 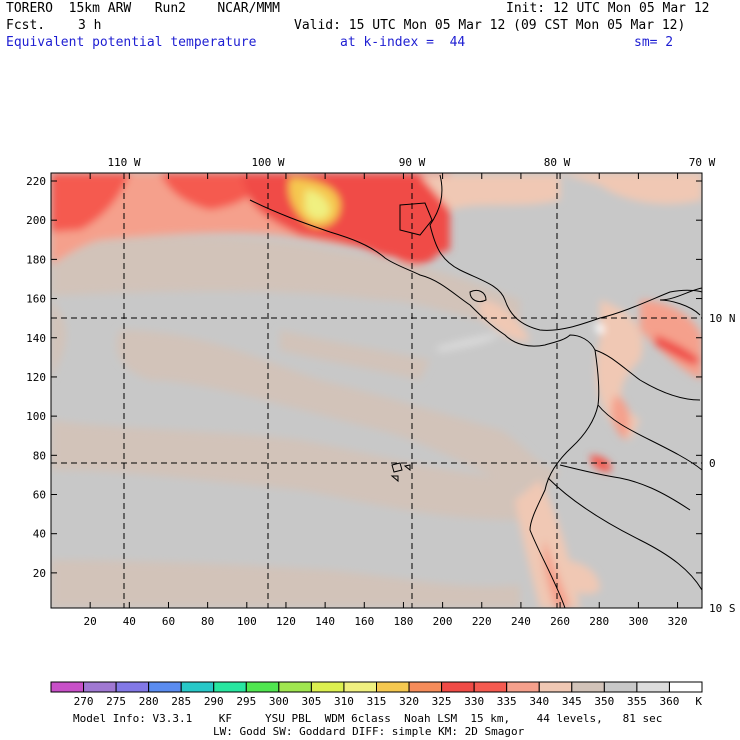 What do you see at coordinates (214, 701) in the screenshot?
I see `colorbar-value: 290` at bounding box center [214, 701].